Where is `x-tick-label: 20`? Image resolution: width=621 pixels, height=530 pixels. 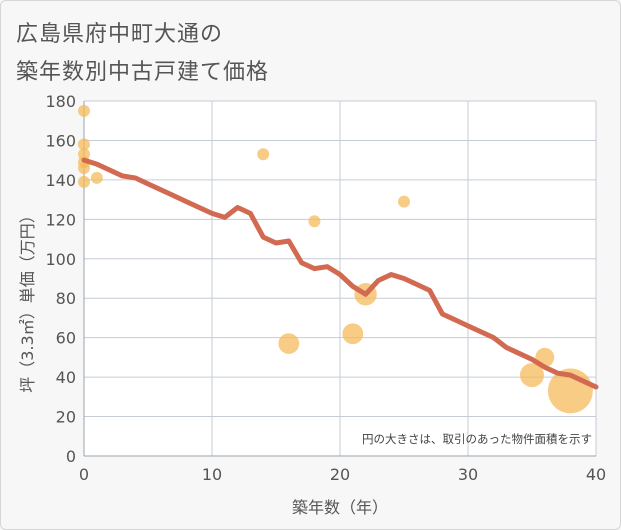
x-tick-label: 20 is located at coordinates (340, 474).